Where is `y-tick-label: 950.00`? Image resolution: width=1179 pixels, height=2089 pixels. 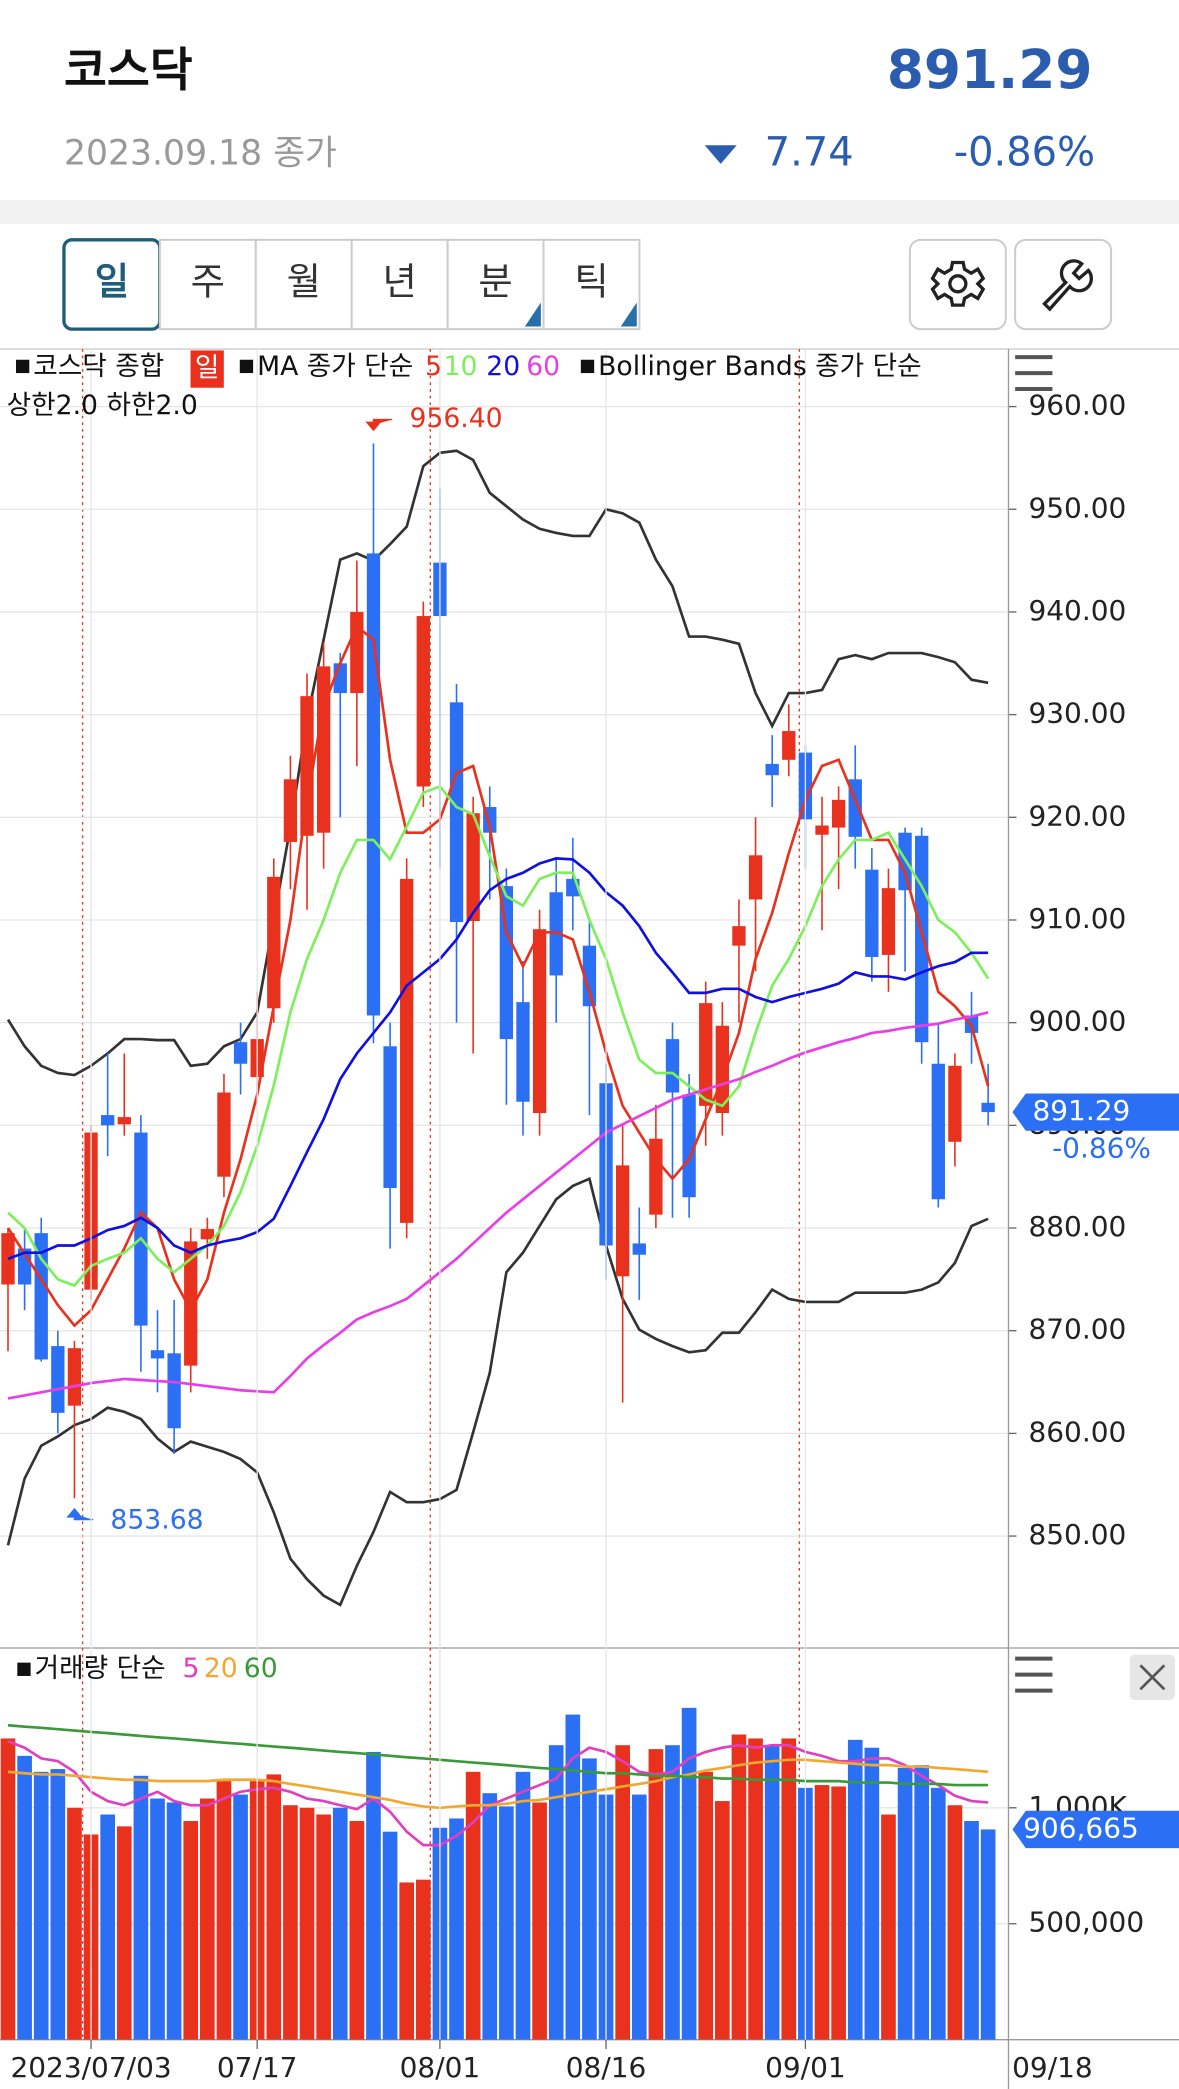 y-tick-label: 950.00 is located at coordinates (1077, 507).